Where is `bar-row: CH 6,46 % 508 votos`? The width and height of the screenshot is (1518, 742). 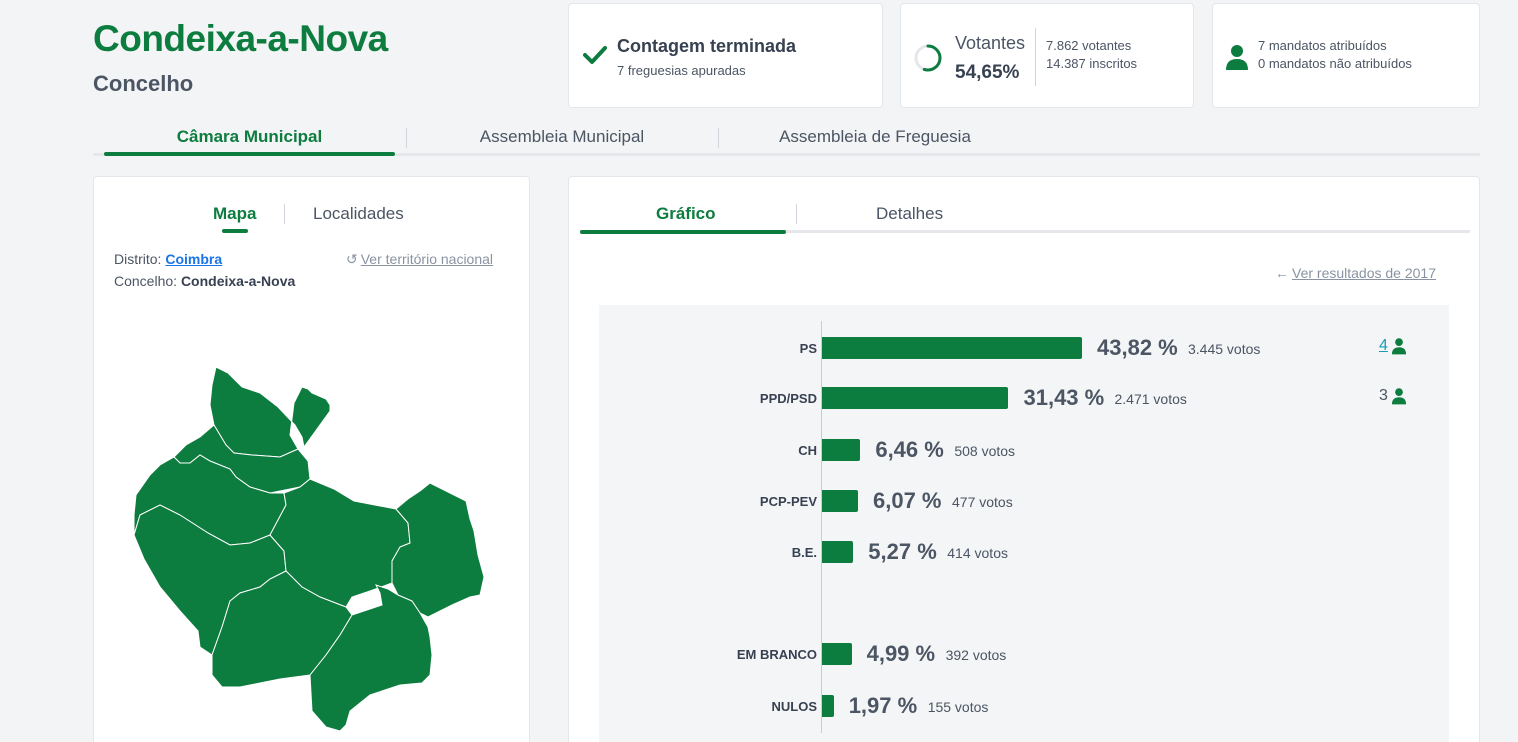 bar-row: CH 6,46 % 508 votos is located at coordinates (1024, 451).